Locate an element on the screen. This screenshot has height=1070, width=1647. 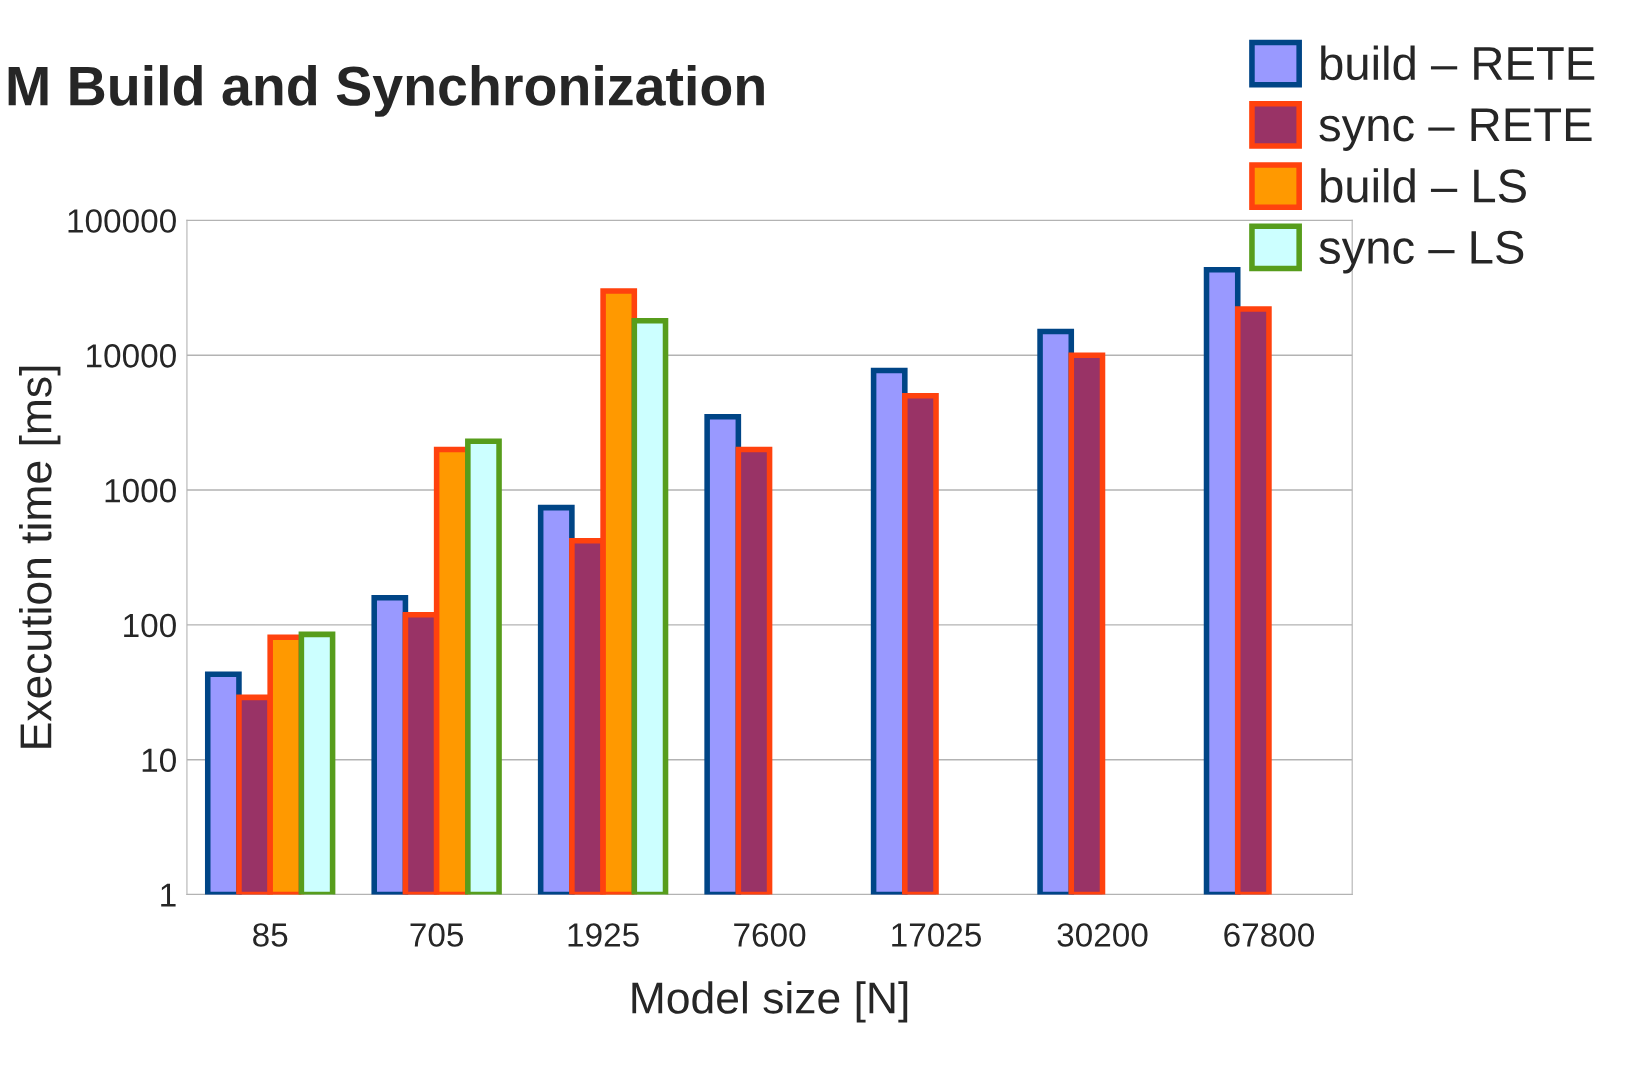
x-tick-label: 67800 is located at coordinates (1269, 935).